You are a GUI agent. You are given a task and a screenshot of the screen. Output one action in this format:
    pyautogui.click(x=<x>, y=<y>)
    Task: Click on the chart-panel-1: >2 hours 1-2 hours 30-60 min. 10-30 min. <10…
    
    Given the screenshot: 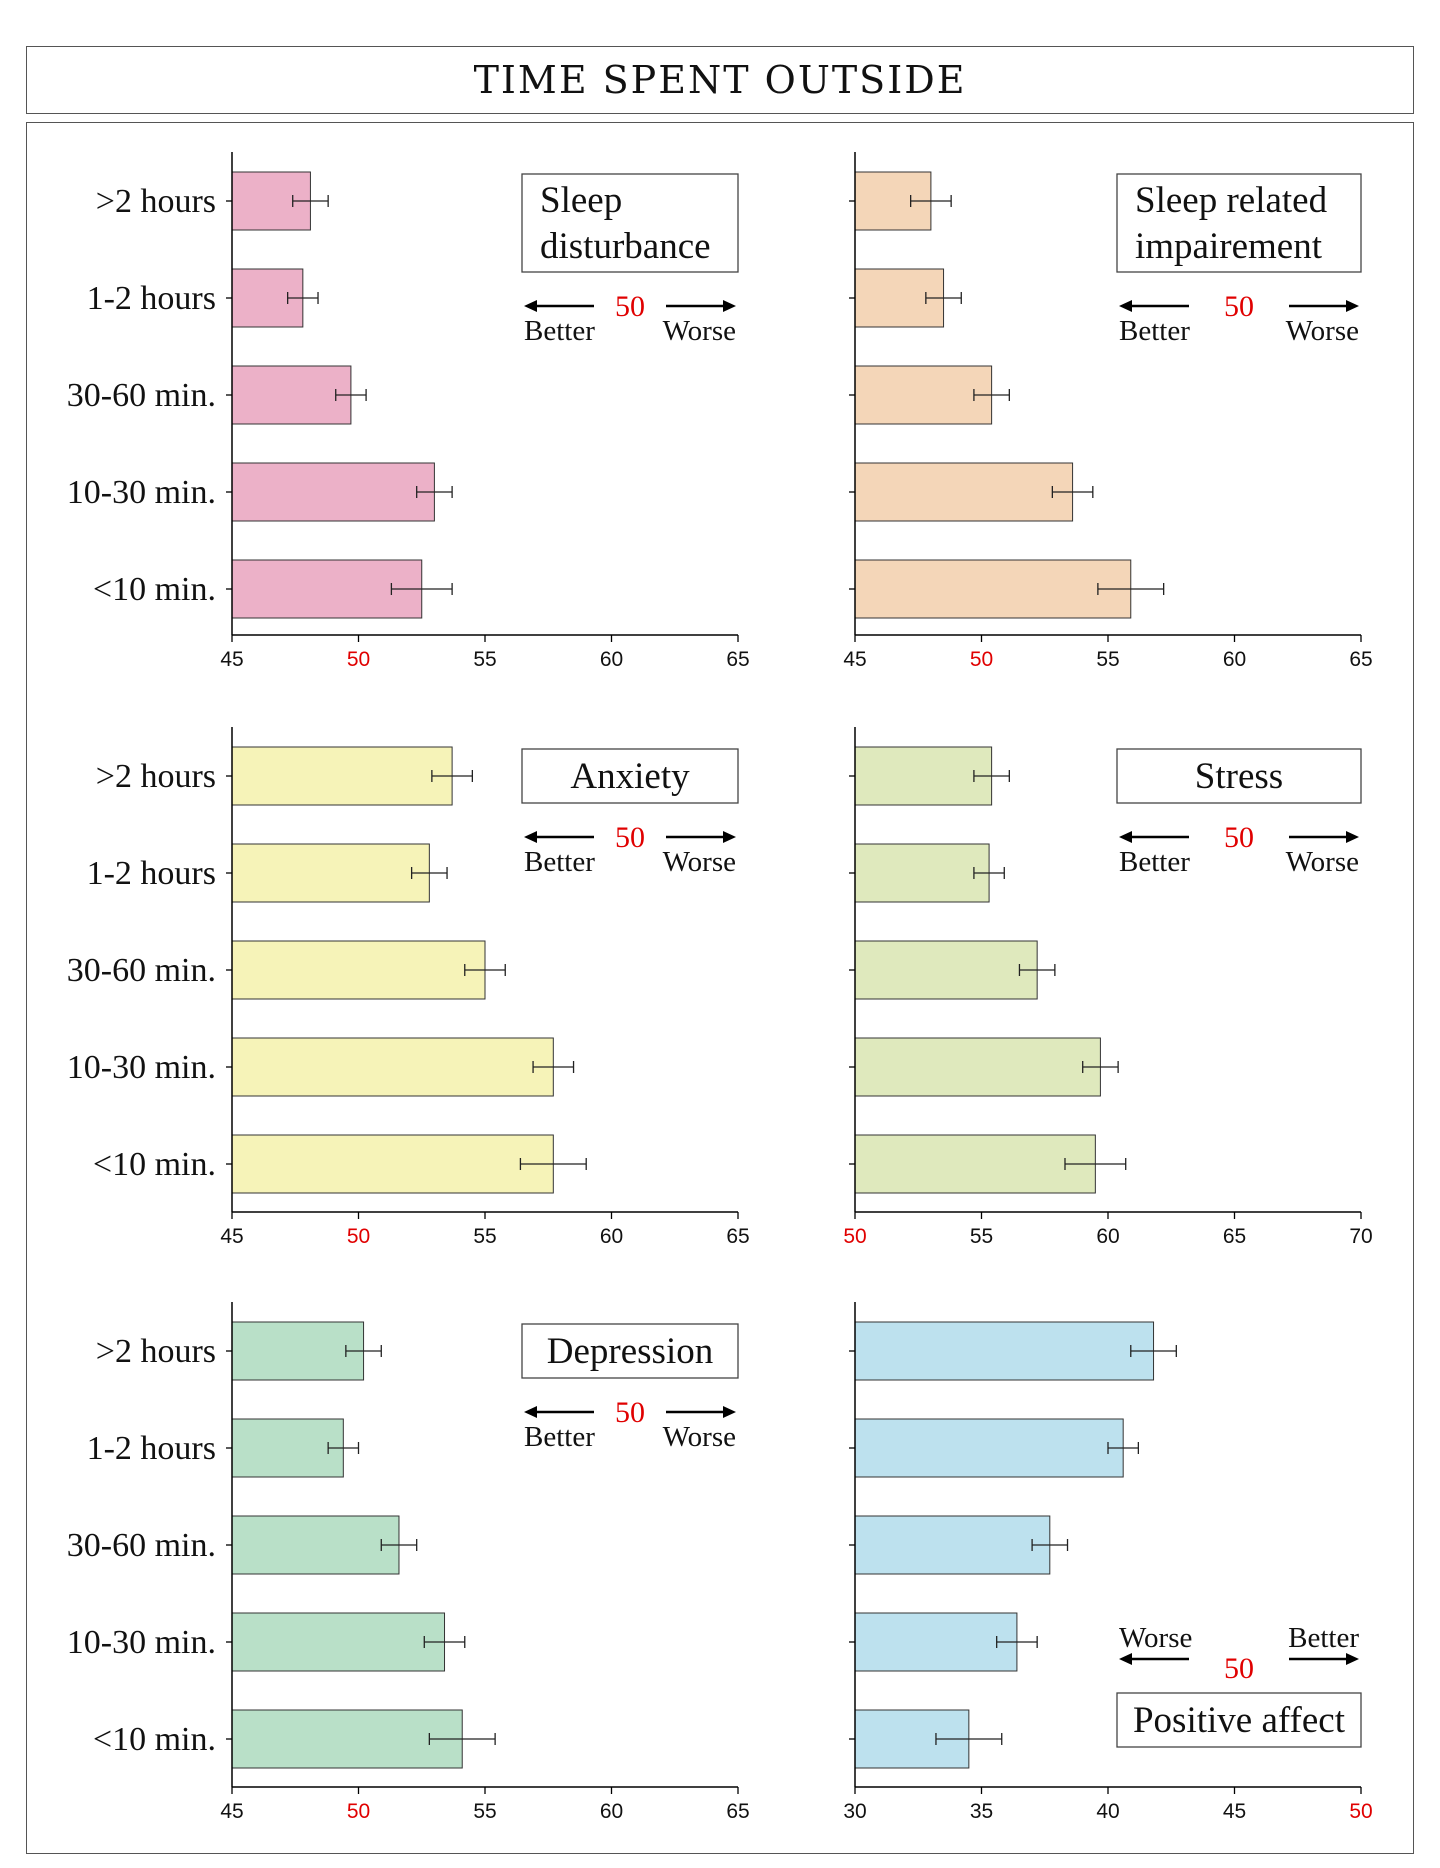 What is the action you would take?
    pyautogui.click(x=408, y=411)
    